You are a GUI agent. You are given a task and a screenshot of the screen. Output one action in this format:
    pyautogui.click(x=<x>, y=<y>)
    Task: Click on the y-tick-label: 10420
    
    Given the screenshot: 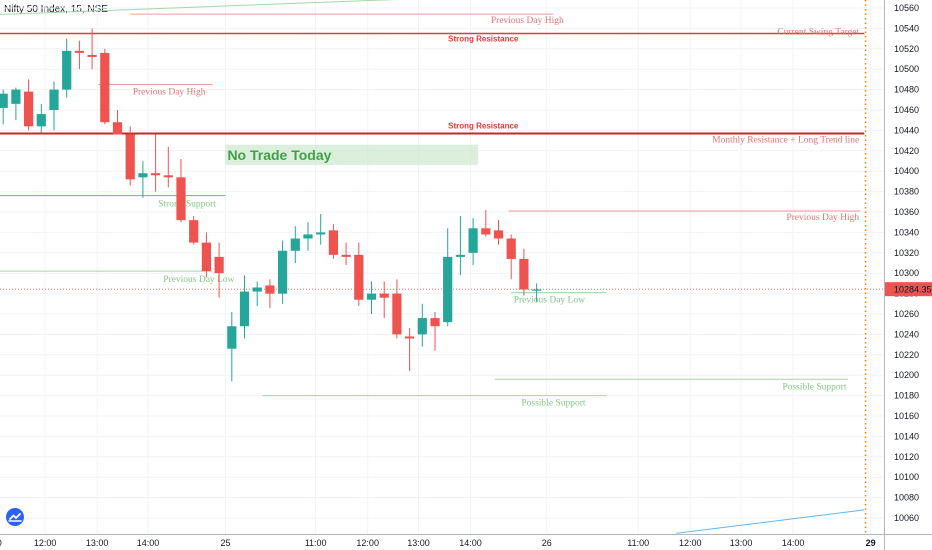 What is the action you would take?
    pyautogui.click(x=906, y=151)
    